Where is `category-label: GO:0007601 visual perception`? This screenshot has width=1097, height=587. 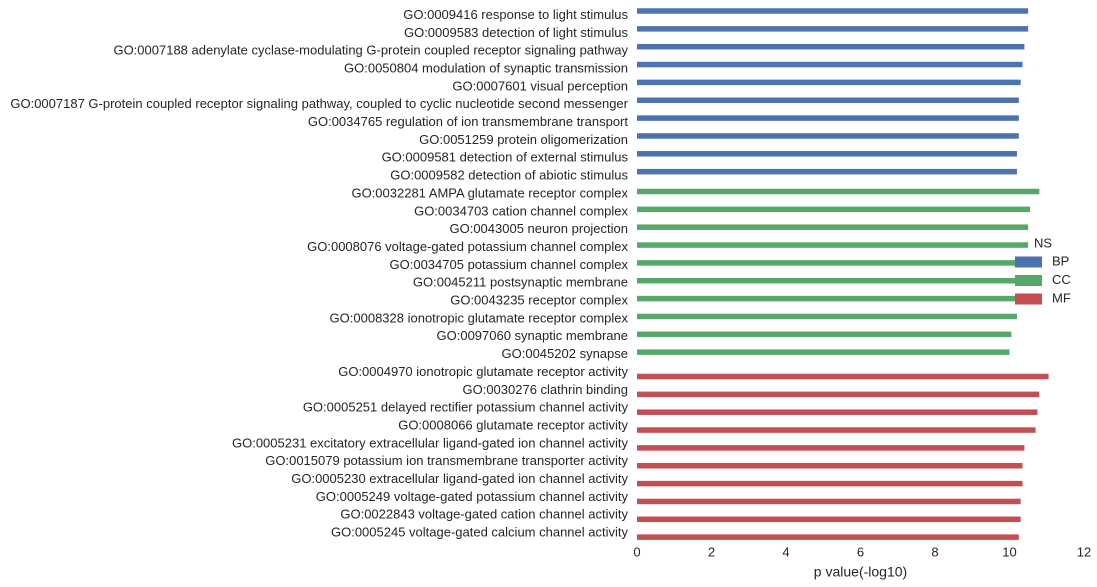 category-label: GO:0007601 visual perception is located at coordinates (540, 85).